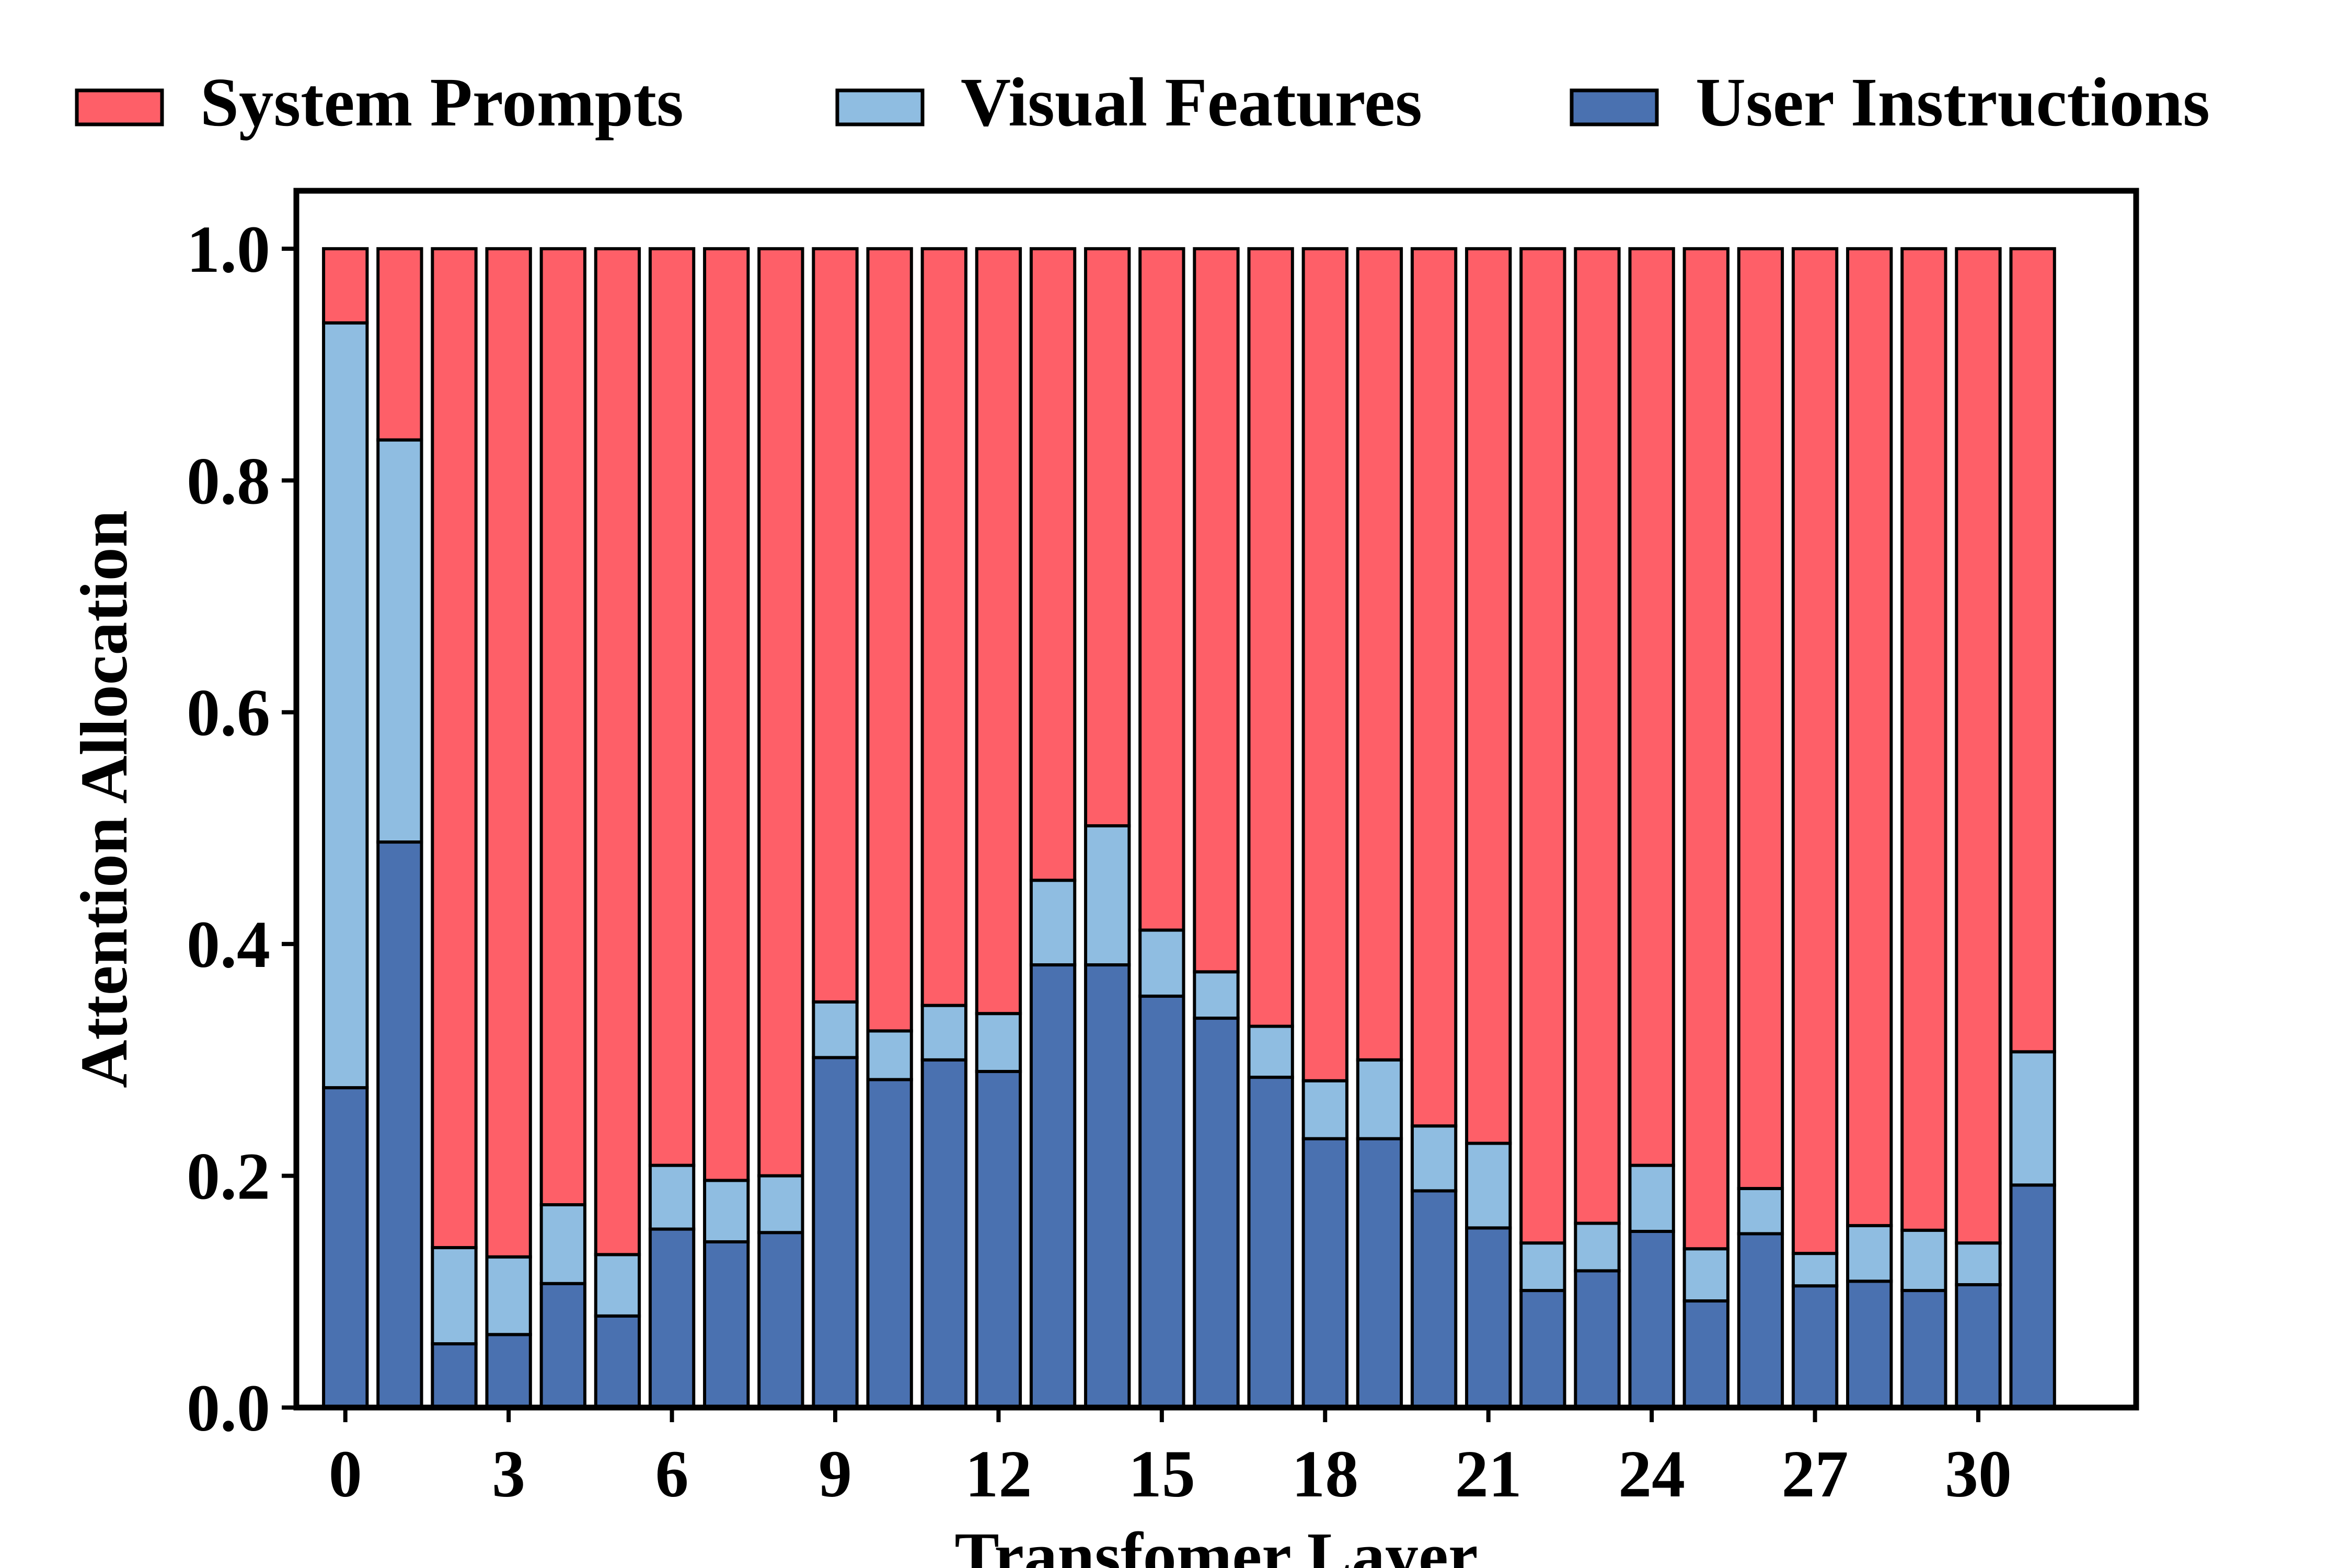 The image size is (2352, 1568). I want to click on x-tick-label: 15, so click(1161, 1474).